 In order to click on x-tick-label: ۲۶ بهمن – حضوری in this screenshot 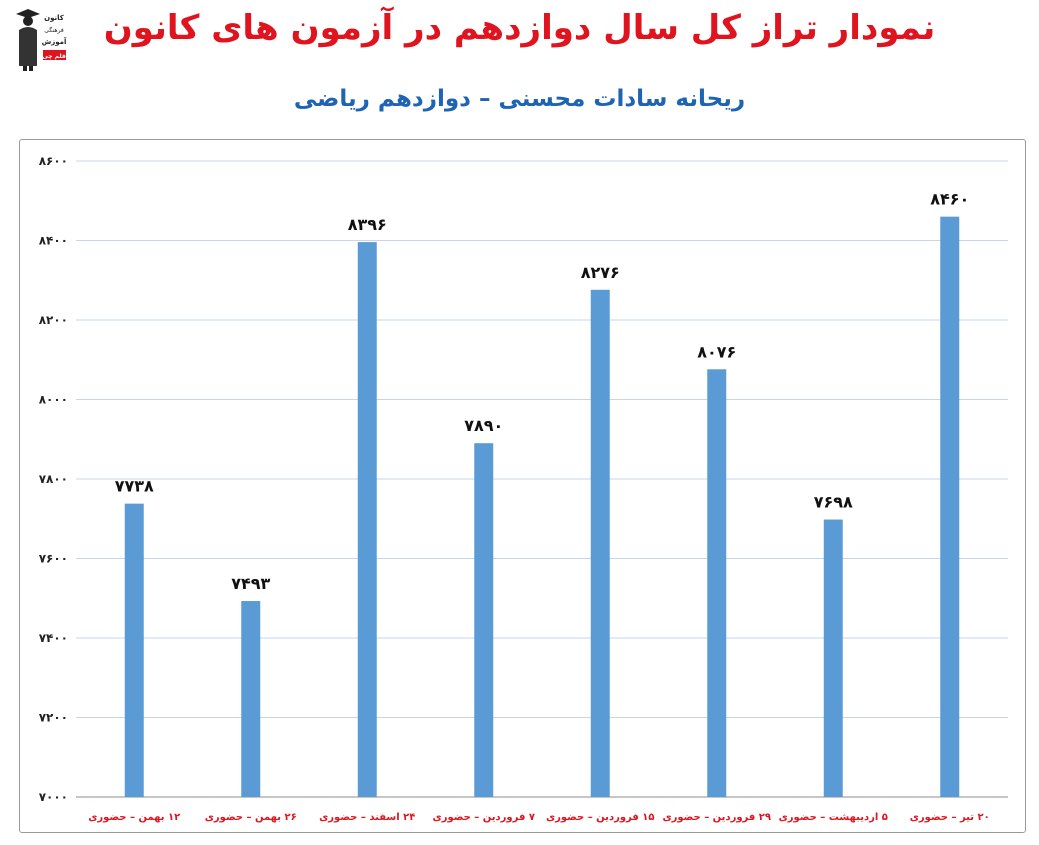, I will do `click(251, 817)`.